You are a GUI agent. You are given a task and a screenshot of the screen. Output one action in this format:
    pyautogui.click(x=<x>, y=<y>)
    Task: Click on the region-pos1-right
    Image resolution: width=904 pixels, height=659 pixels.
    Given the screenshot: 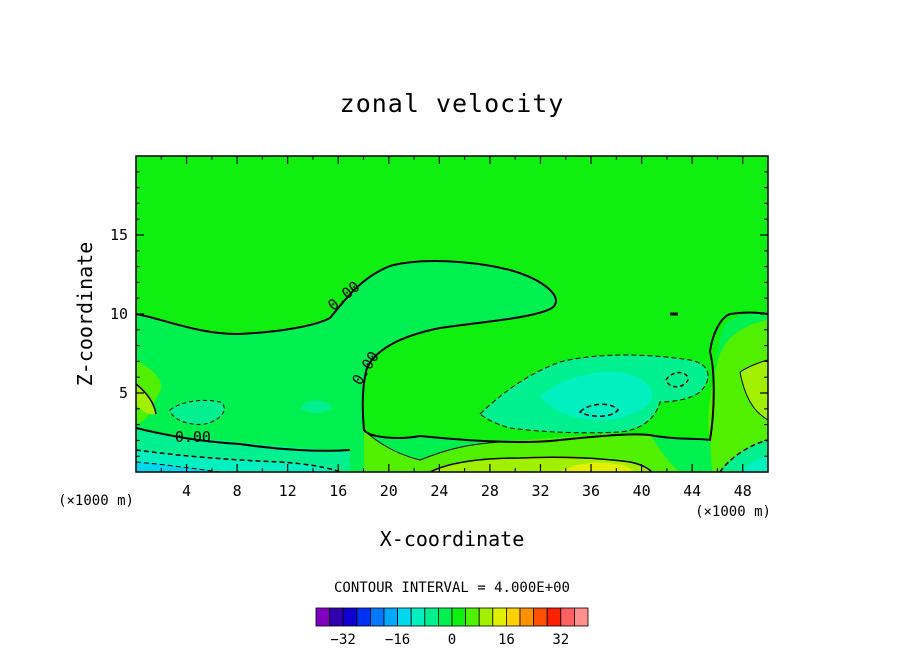 What is the action you would take?
    pyautogui.click(x=738, y=396)
    